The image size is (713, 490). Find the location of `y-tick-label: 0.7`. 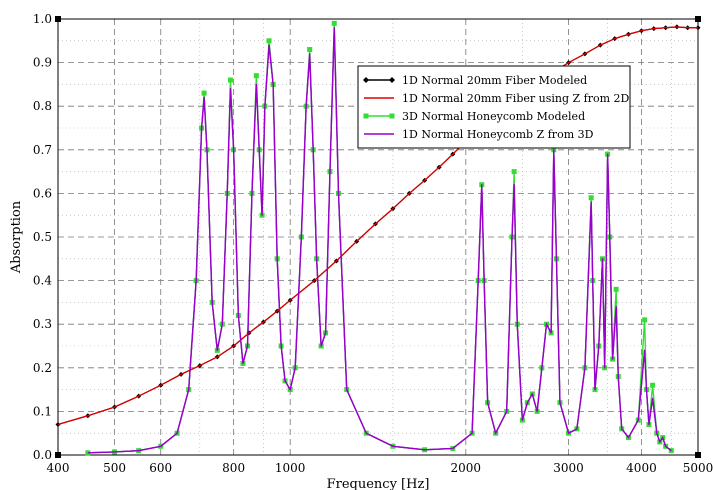

y-tick-label: 0.7 is located at coordinates (42, 150).